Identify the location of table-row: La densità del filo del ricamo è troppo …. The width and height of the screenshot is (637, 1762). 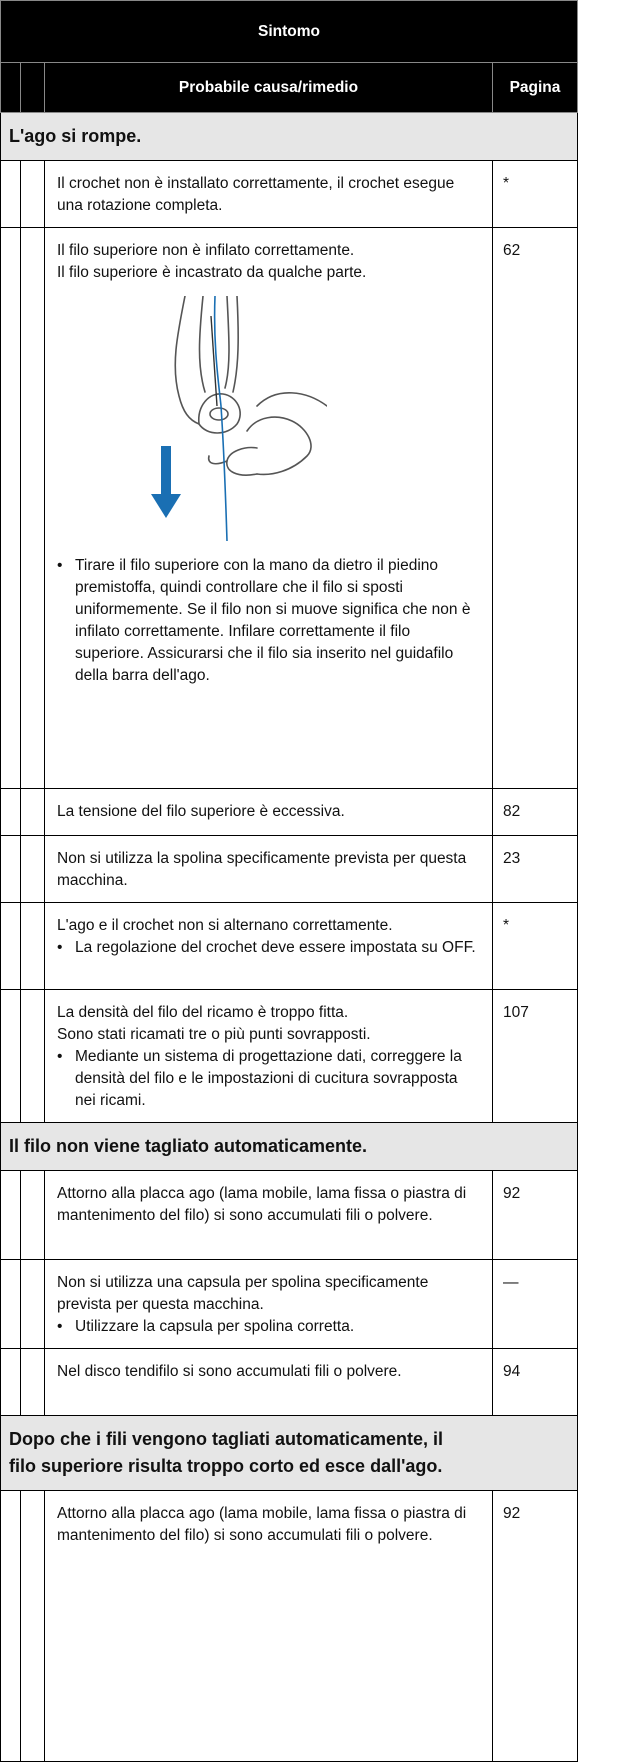
(289, 1056).